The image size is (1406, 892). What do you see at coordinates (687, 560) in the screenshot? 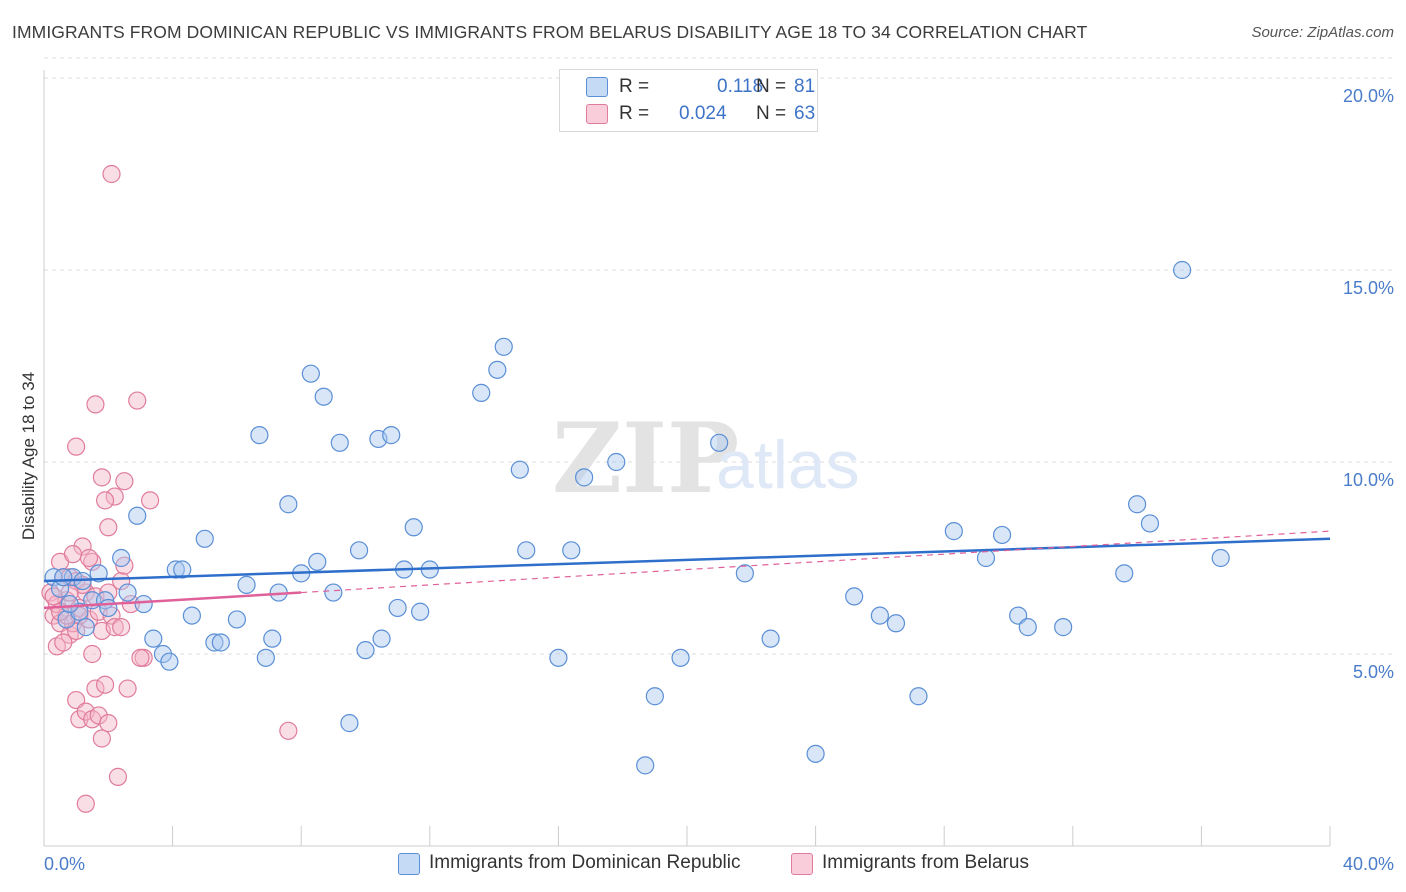
I see `trend-line-dominican` at bounding box center [687, 560].